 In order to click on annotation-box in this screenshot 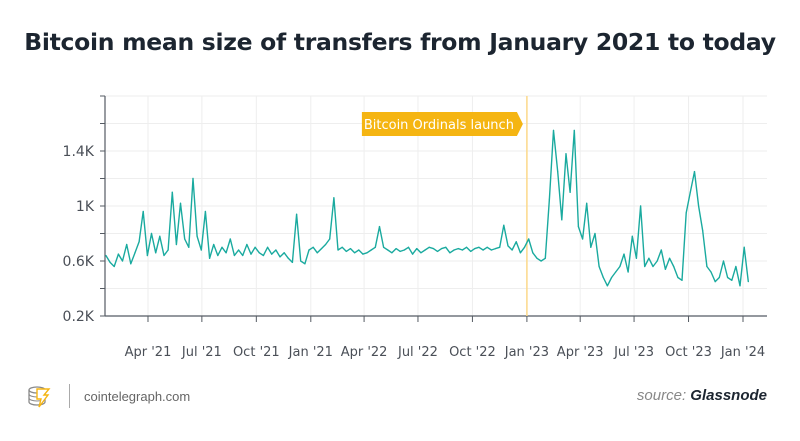, I will do `click(442, 124)`.